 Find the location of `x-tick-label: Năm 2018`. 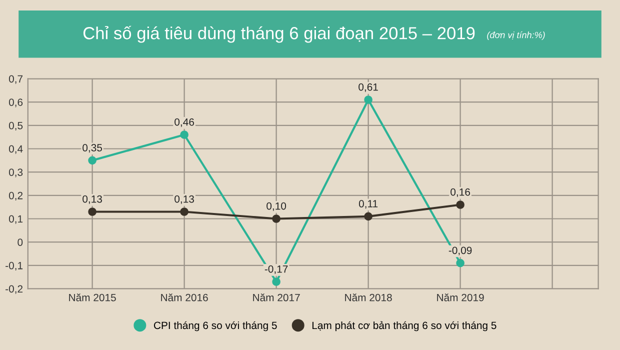

x-tick-label: Năm 2018 is located at coordinates (368, 297).